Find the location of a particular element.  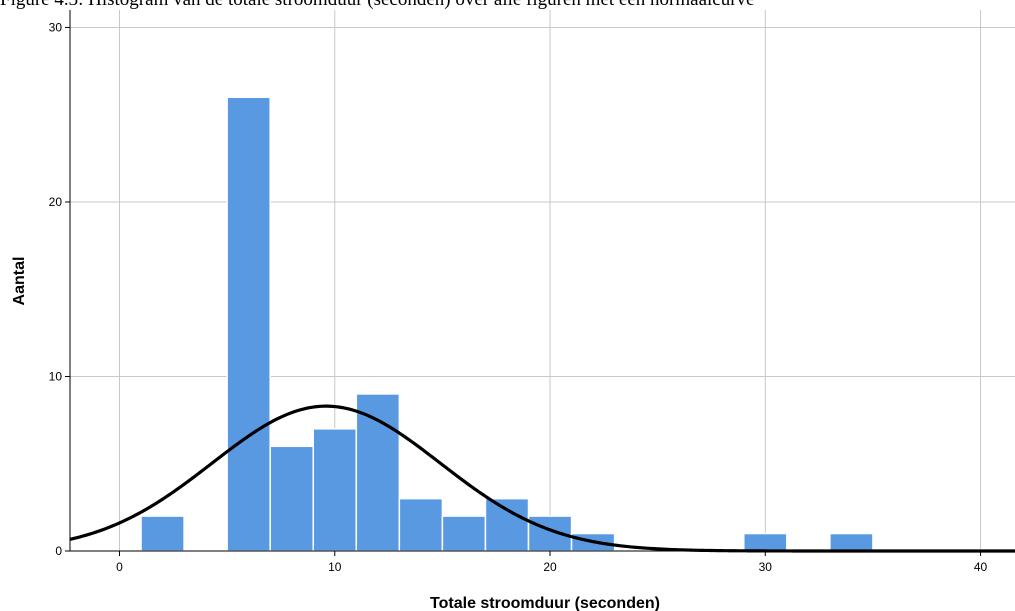

x-tick-label: 10 is located at coordinates (335, 567).